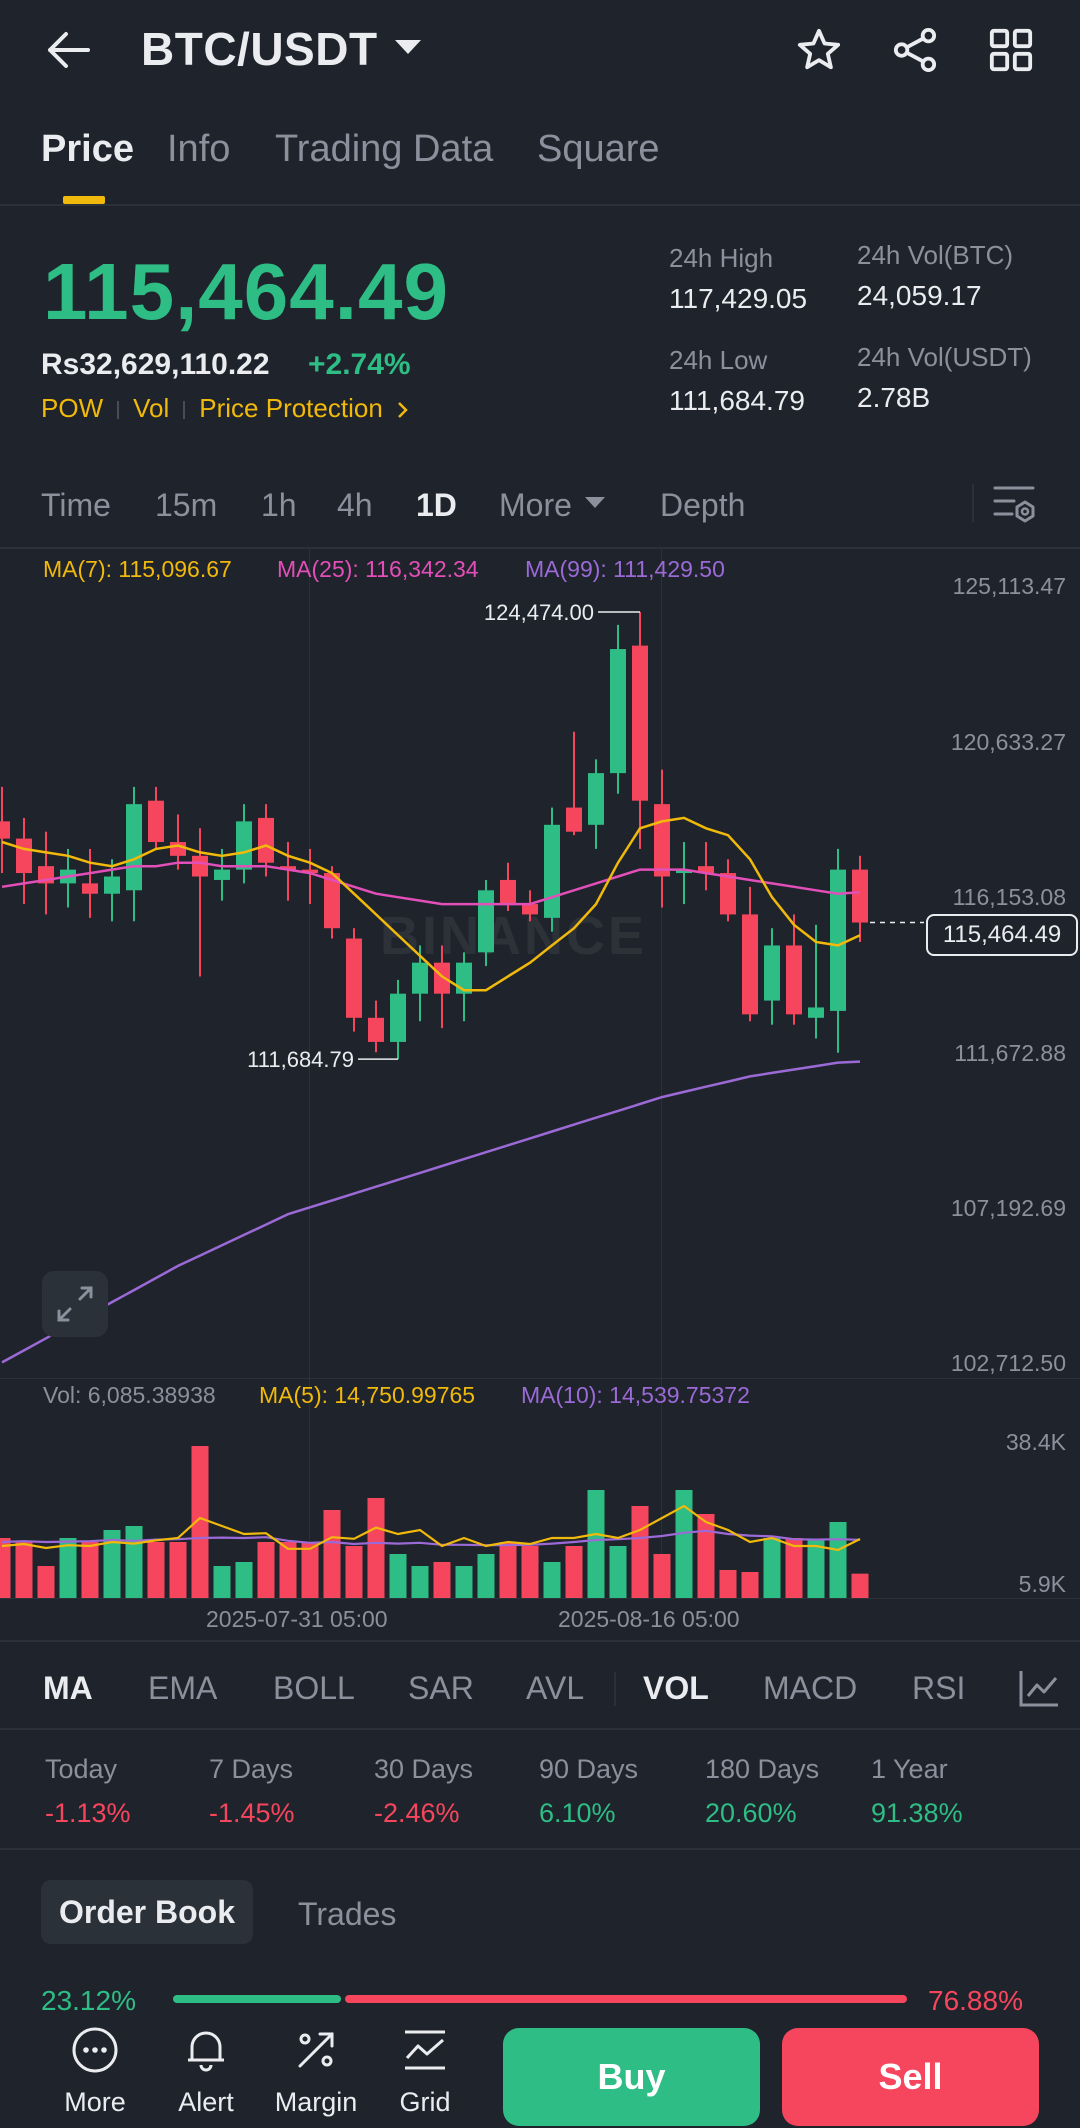 This screenshot has height=2128, width=1080. I want to click on nav-more: More, so click(95, 2072).